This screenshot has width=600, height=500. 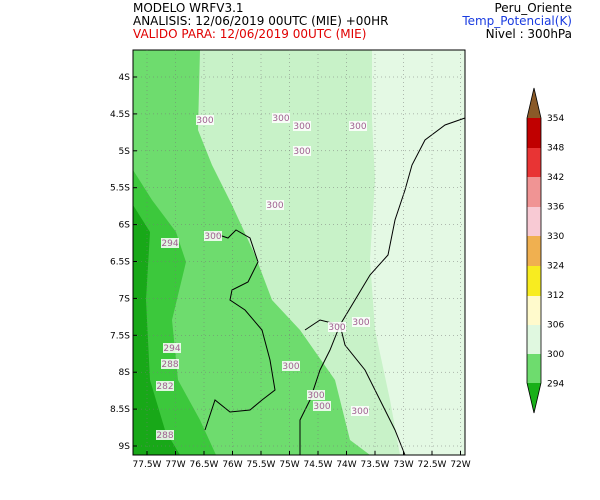 What do you see at coordinates (555, 119) in the screenshot?
I see `colorbar-label: 354` at bounding box center [555, 119].